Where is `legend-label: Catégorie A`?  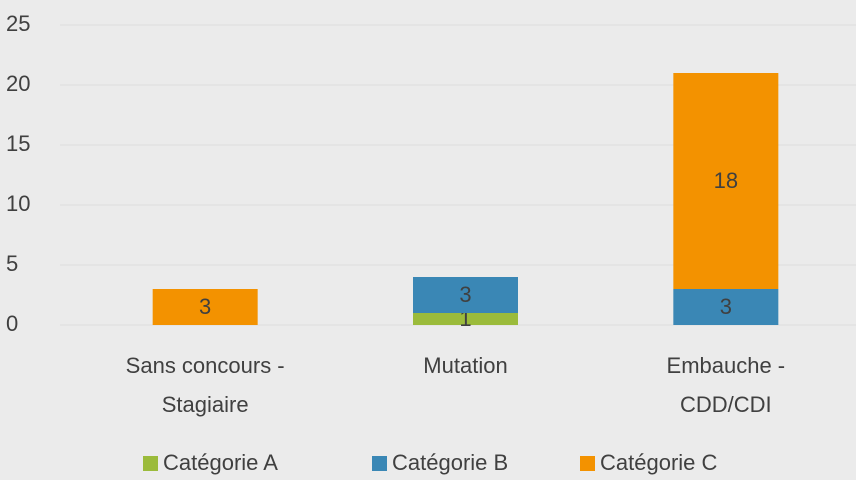
legend-label: Catégorie A is located at coordinates (220, 462).